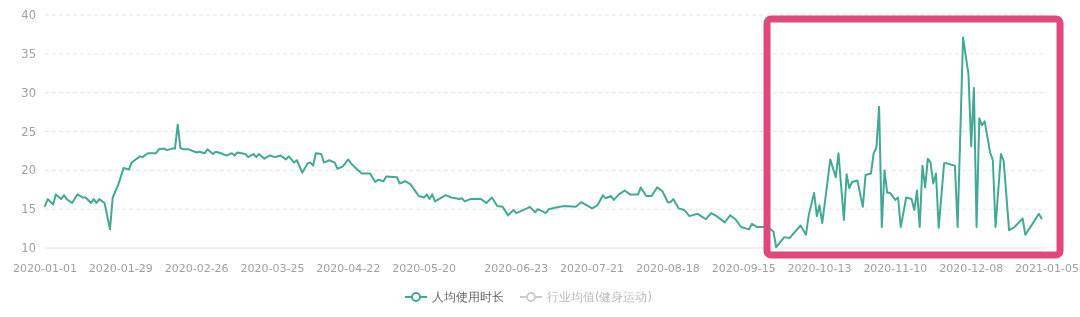 Image resolution: width=1080 pixels, height=317 pixels. I want to click on legend-label: 人均使用时长, so click(468, 297).